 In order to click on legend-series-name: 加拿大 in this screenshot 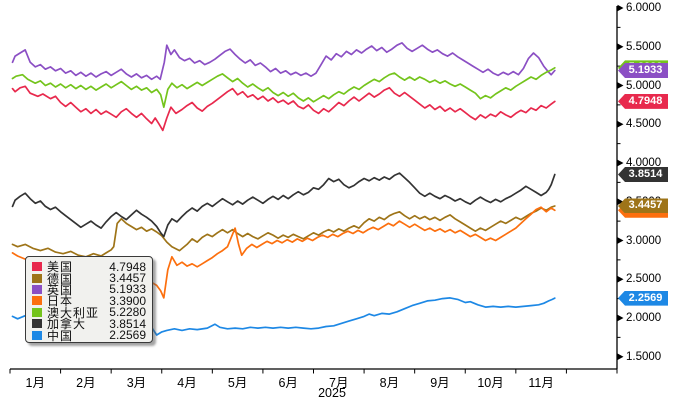, I will do `click(67, 324)`.